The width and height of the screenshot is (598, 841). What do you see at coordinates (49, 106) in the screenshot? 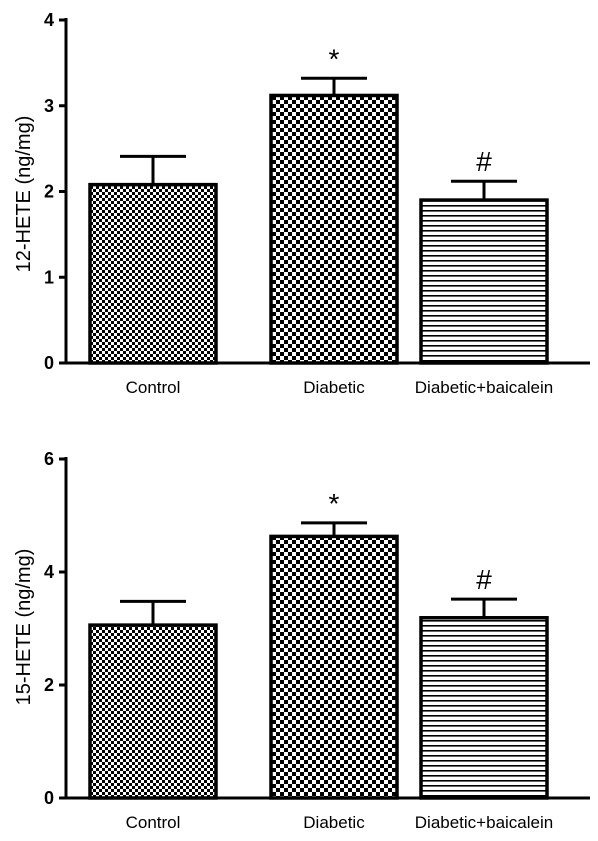
I see `y-tick-label: 3` at bounding box center [49, 106].